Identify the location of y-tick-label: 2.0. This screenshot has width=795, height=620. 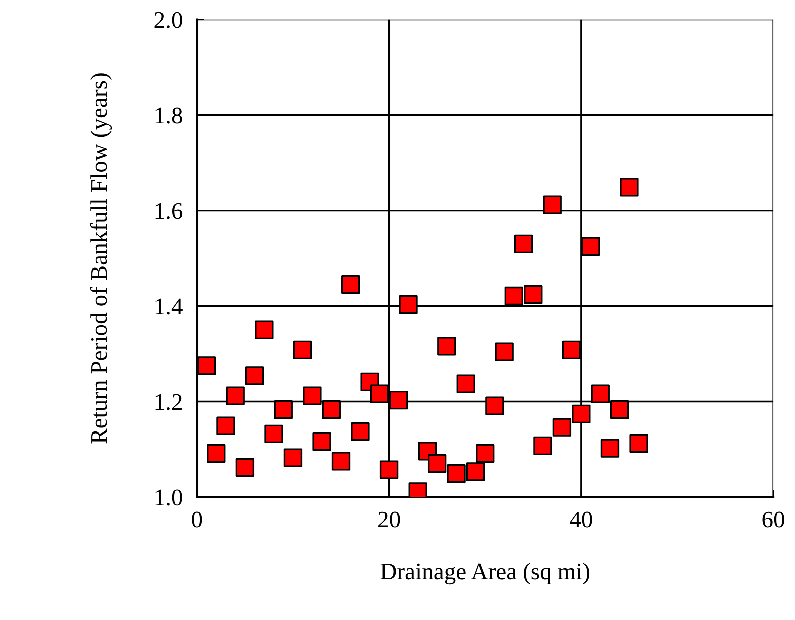
(168, 20).